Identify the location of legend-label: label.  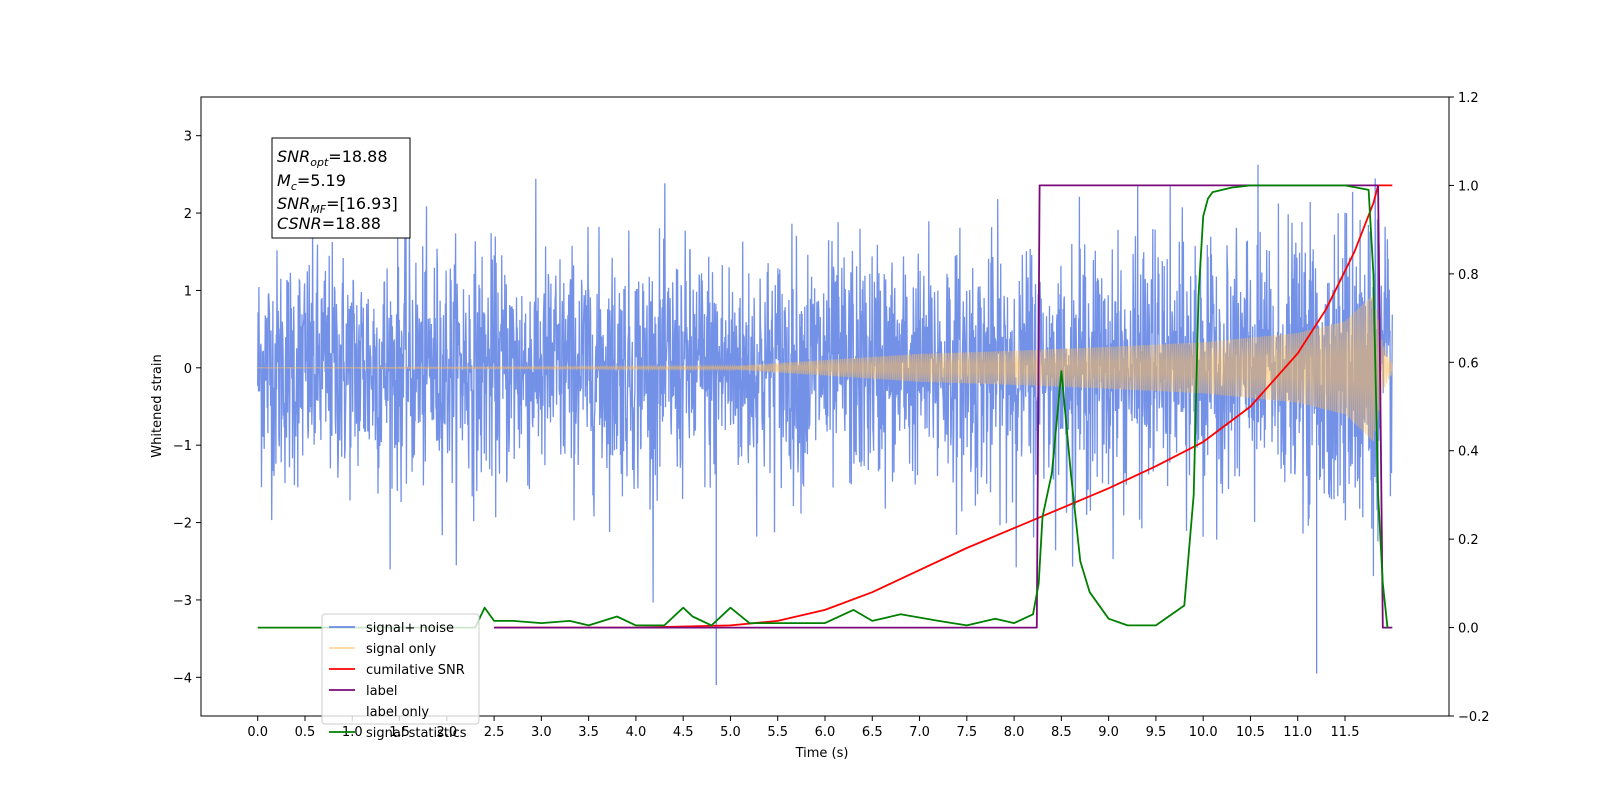
(381, 691).